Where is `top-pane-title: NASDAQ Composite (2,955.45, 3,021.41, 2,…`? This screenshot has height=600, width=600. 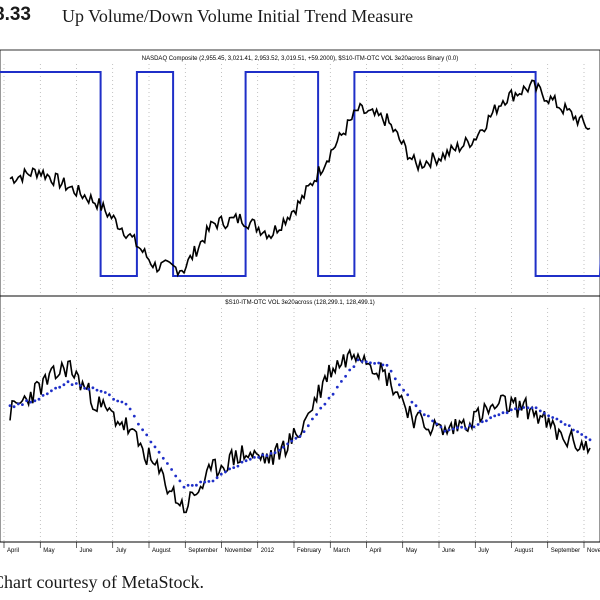
top-pane-title: NASDAQ Composite (2,955.45, 3,021.41, 2,… is located at coordinates (300, 59).